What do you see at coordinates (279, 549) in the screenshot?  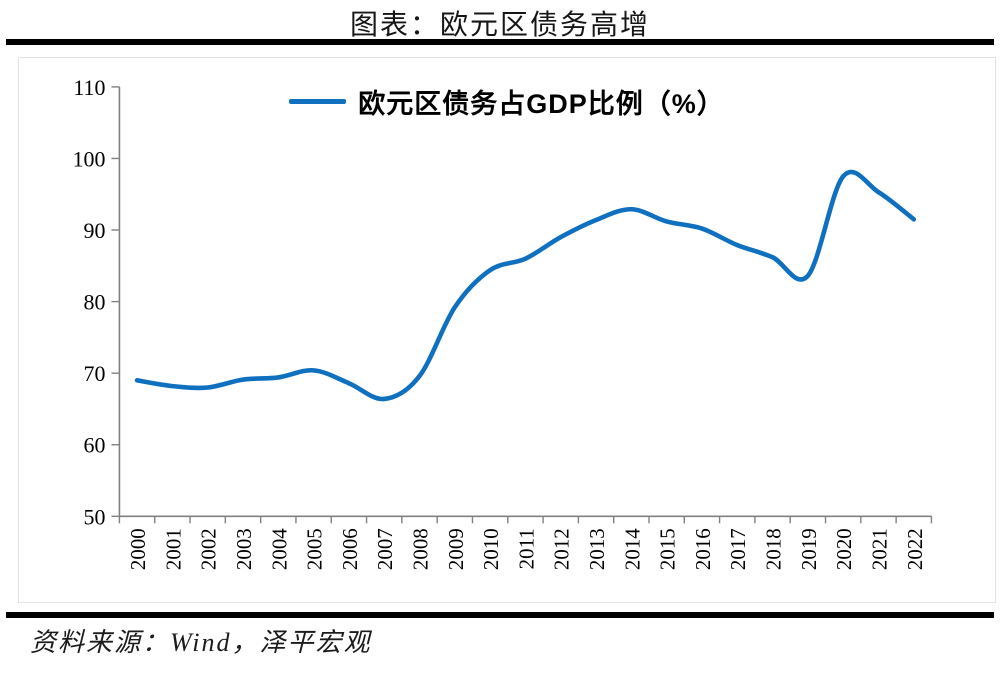 I see `x-tick-label: 2004` at bounding box center [279, 549].